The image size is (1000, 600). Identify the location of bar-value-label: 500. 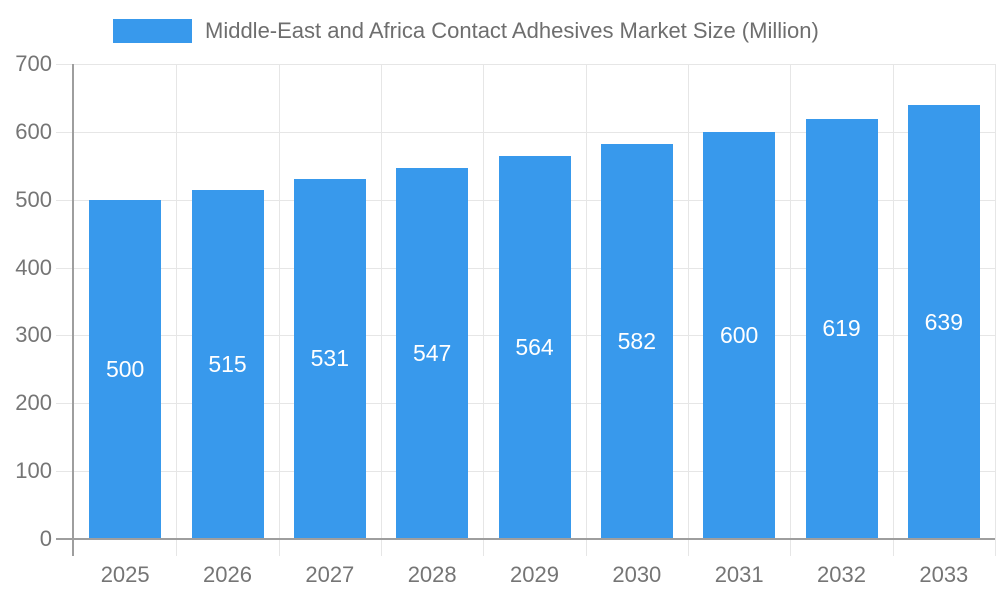
(125, 368).